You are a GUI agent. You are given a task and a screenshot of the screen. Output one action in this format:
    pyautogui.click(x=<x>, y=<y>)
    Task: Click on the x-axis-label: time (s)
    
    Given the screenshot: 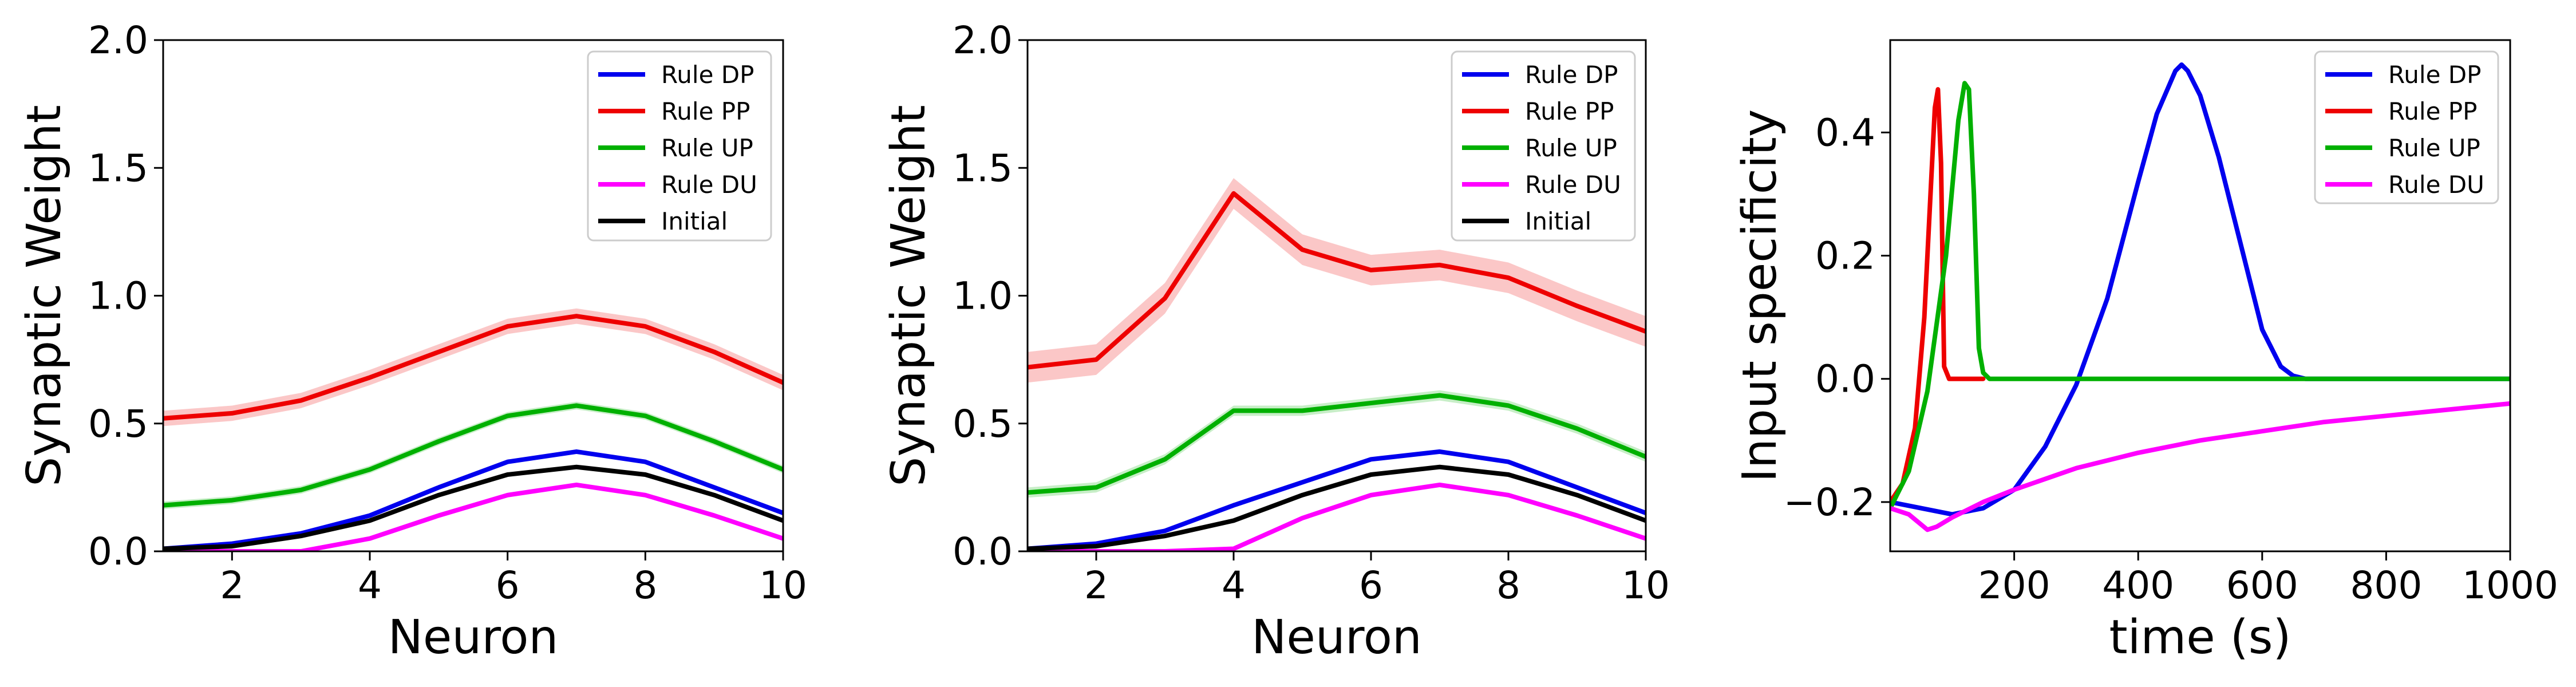 What is the action you would take?
    pyautogui.click(x=2200, y=638)
    